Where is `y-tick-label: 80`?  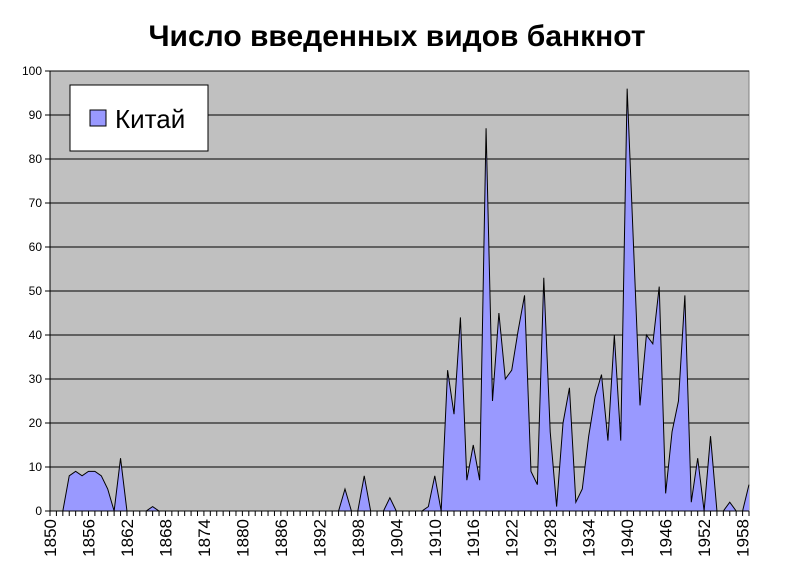
y-tick-label: 80 is located at coordinates (36, 159).